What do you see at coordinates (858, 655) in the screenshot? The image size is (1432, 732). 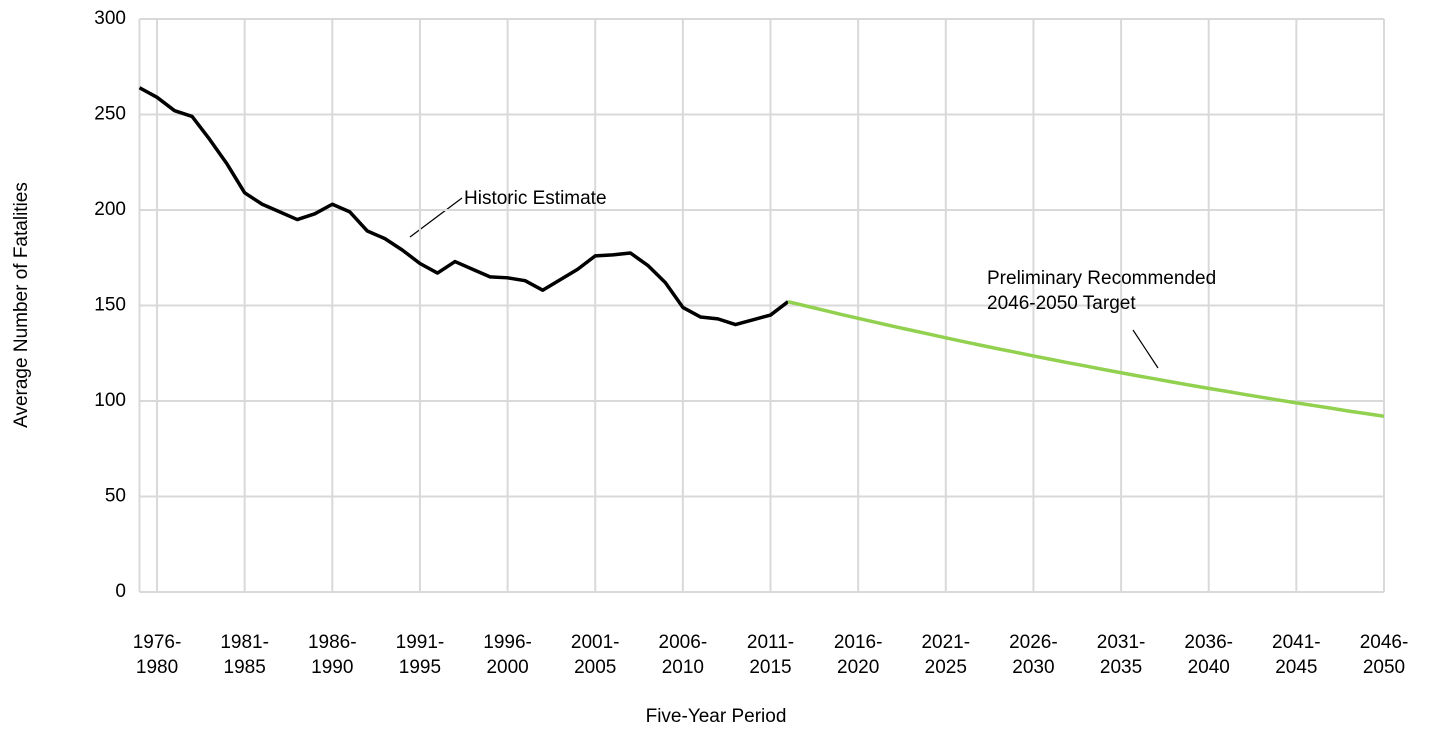 I see `x-tick-label: 2016- 2020` at bounding box center [858, 655].